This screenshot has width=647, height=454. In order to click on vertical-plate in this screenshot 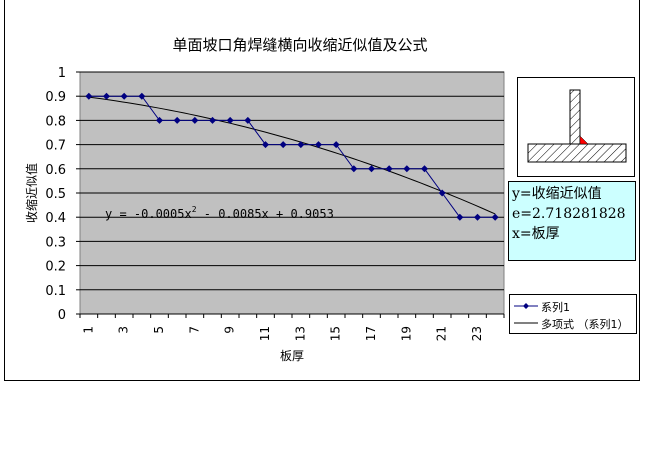, I will do `click(575, 117)`.